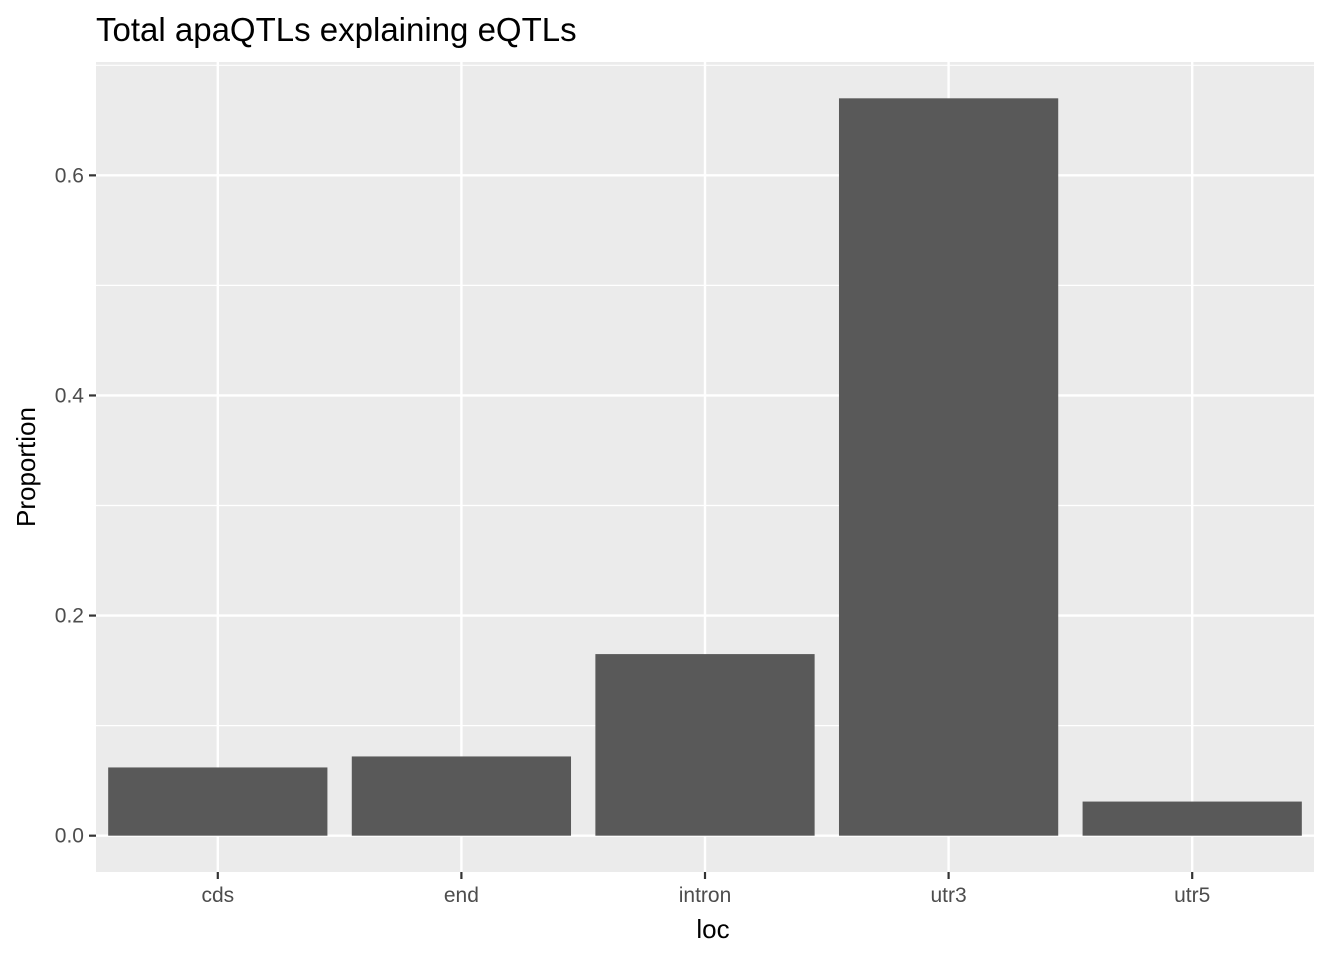  I want to click on y-tick-label: 0.2, so click(69, 616).